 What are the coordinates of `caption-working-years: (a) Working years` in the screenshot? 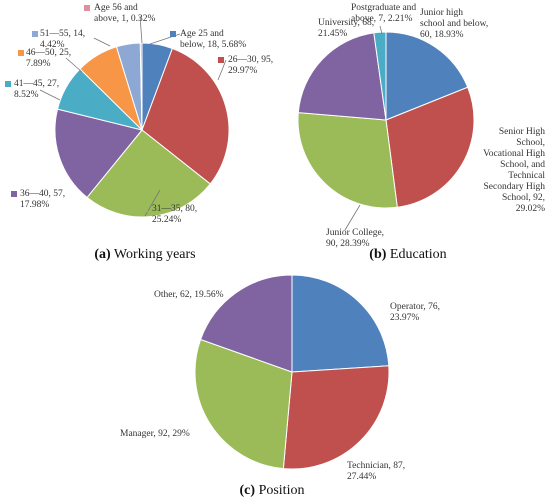 It's located at (144, 254).